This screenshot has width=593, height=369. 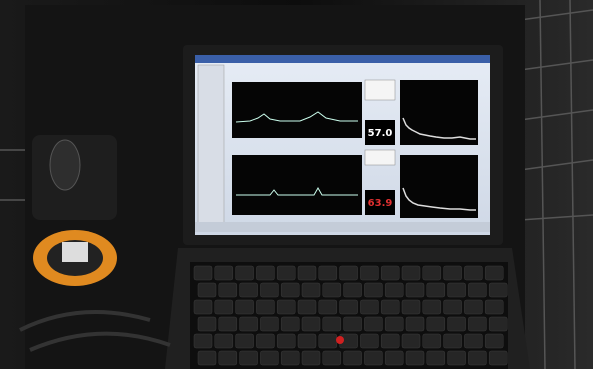 I want to click on toolbar, so click(x=211, y=147).